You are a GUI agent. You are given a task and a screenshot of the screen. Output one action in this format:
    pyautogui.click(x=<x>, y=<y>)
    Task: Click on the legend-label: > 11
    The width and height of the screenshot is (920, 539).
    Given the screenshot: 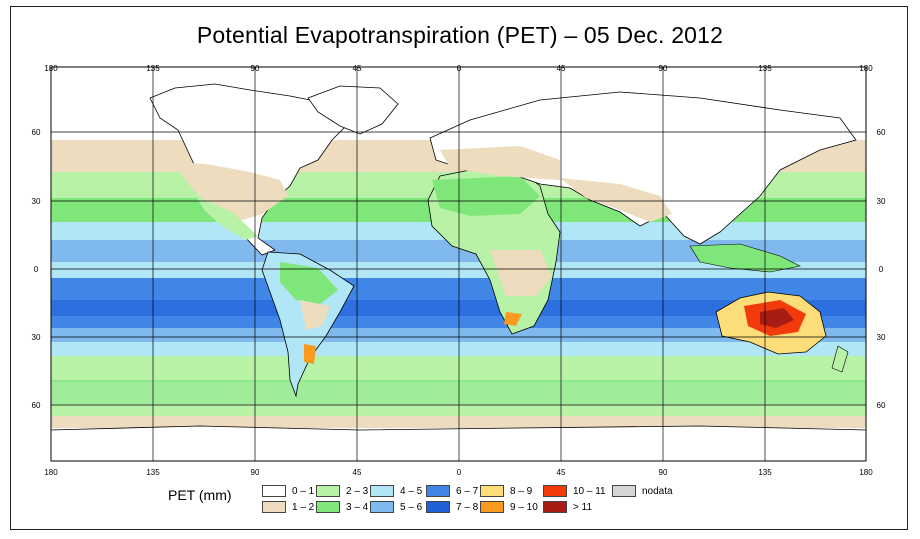 What is the action you would take?
    pyautogui.click(x=582, y=507)
    